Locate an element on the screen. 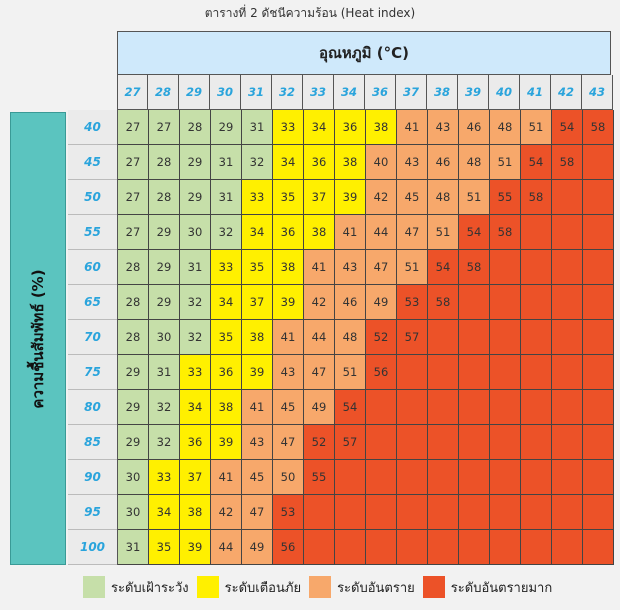 The image size is (620, 610). heat-index-cell: 31 is located at coordinates (164, 372).